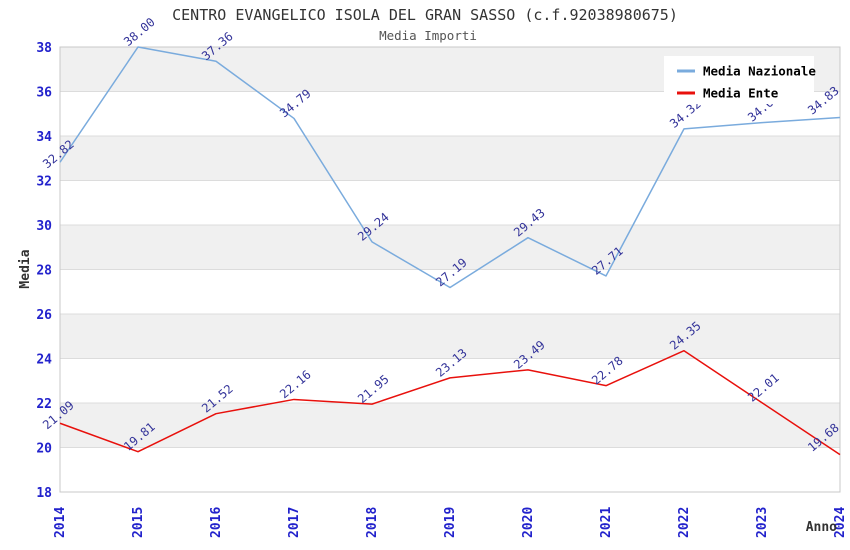  Describe the element at coordinates (44, 493) in the screenshot. I see `y-tick-label: 18` at that location.